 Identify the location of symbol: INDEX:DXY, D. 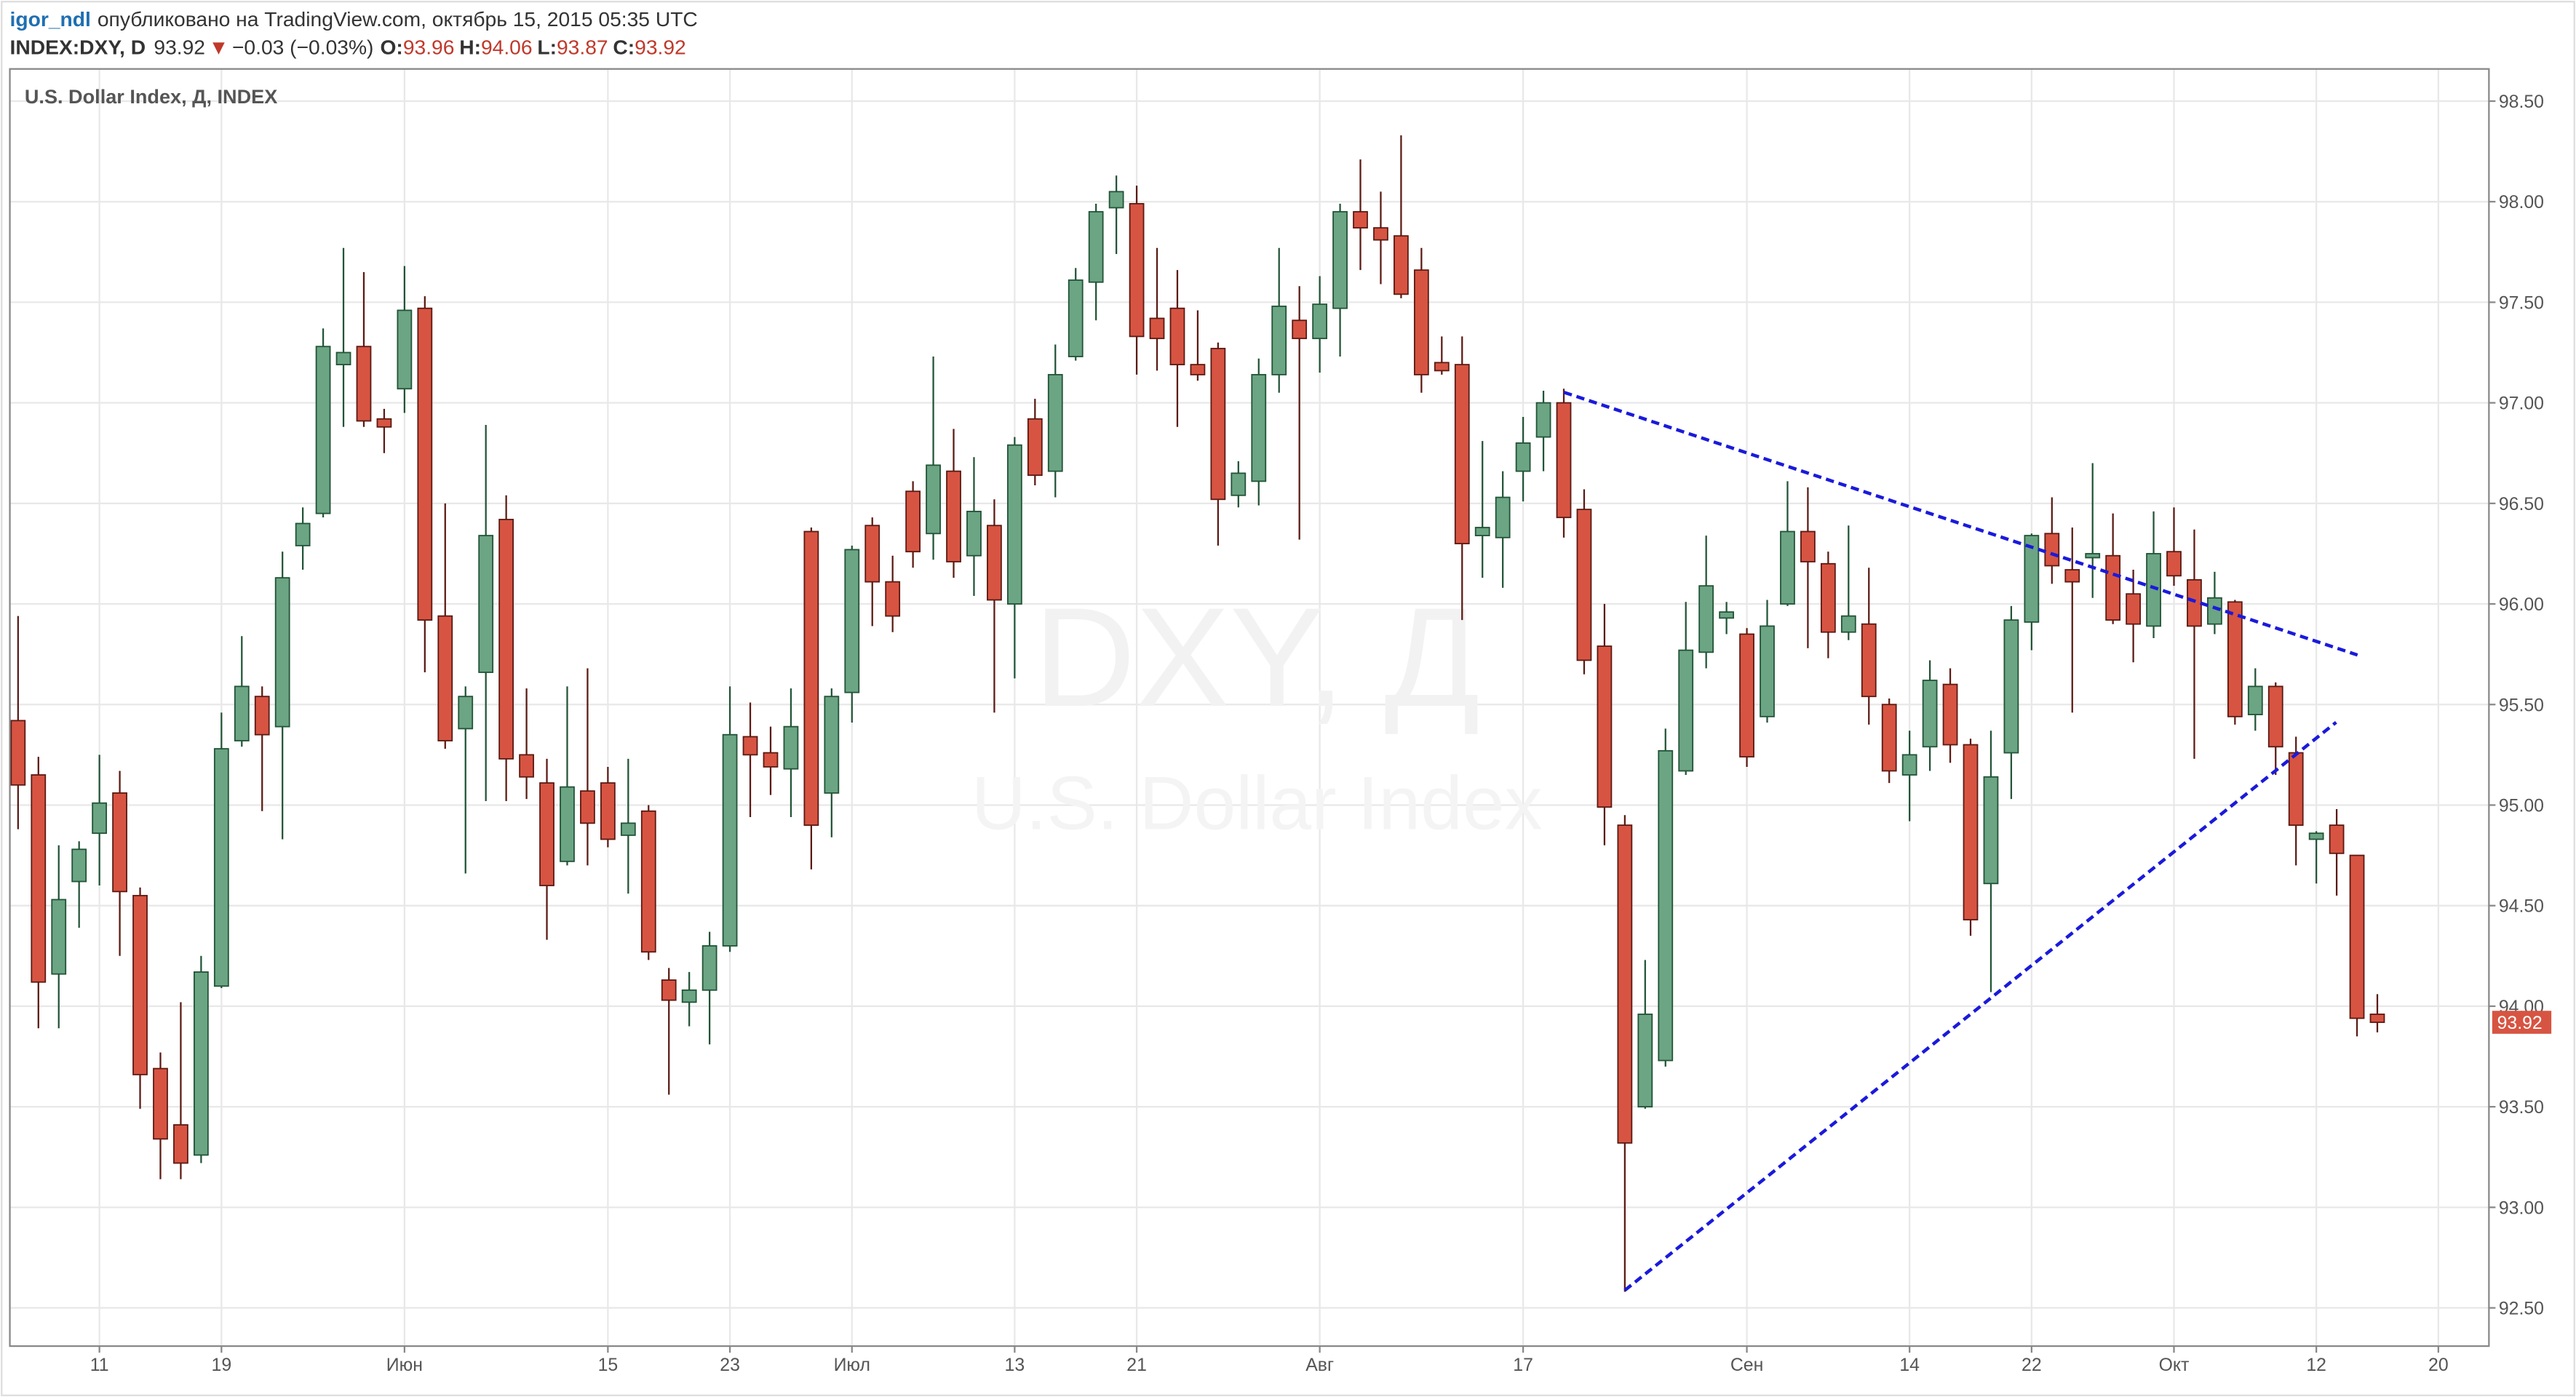
(78, 47).